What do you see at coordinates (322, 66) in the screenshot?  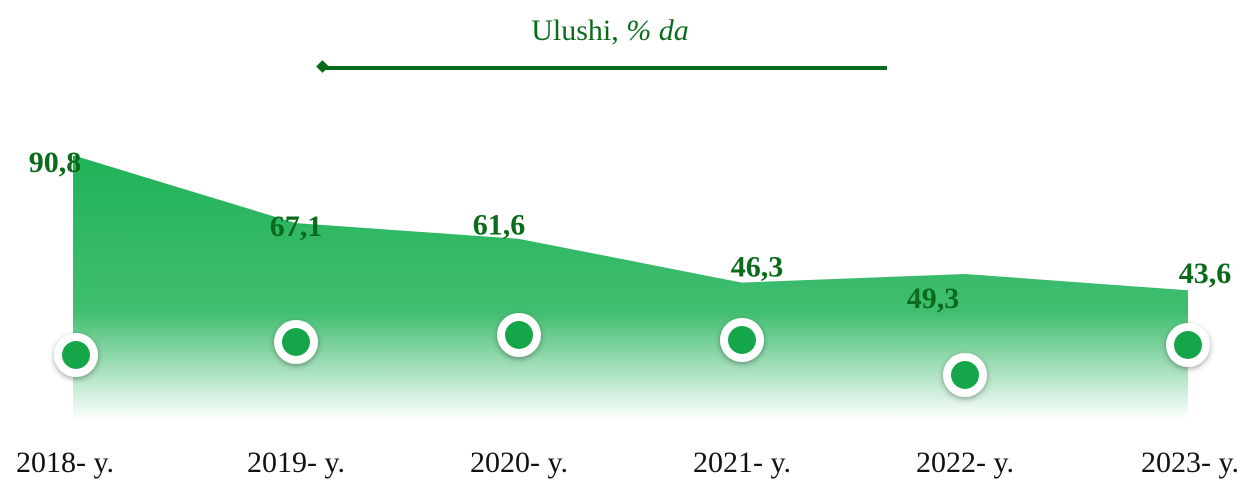 I see `legend-diamond` at bounding box center [322, 66].